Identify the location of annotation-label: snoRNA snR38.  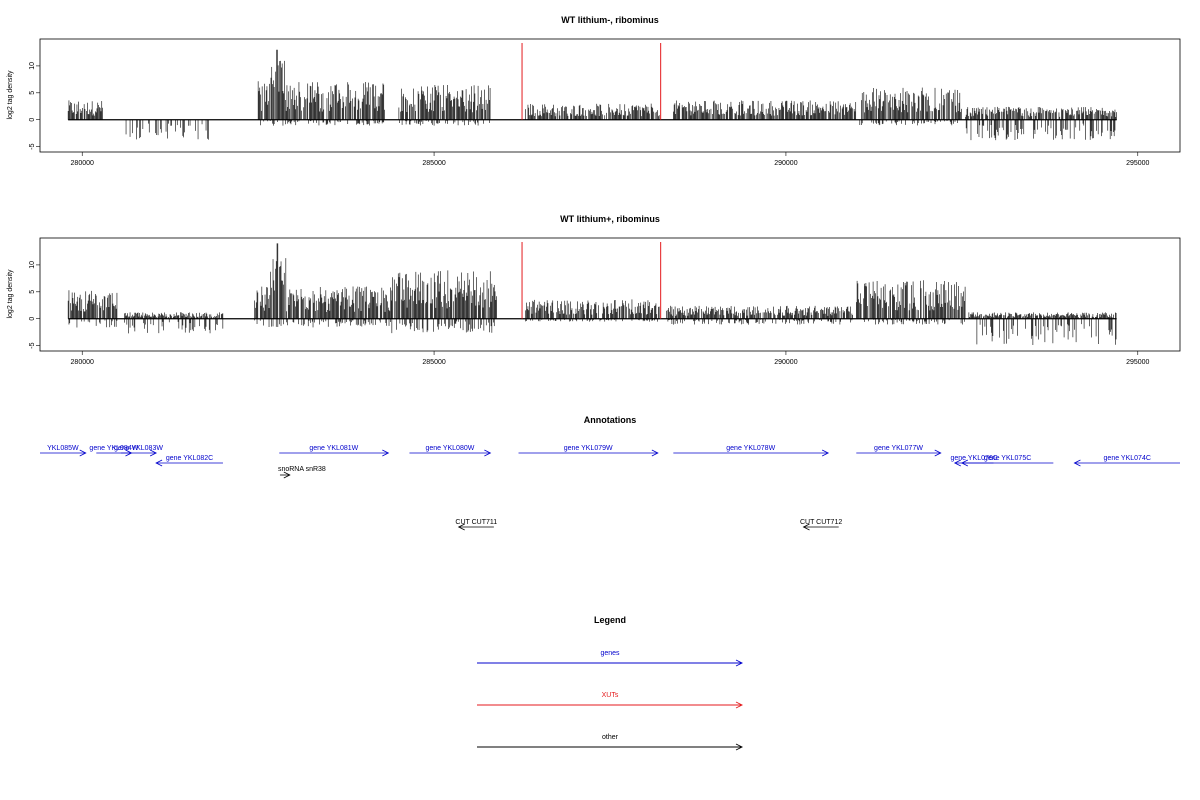
(302, 469).